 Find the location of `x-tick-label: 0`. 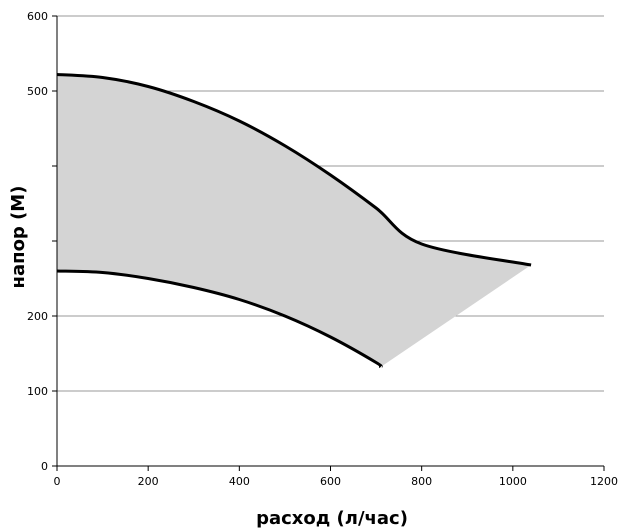

x-tick-label: 0 is located at coordinates (57, 481).